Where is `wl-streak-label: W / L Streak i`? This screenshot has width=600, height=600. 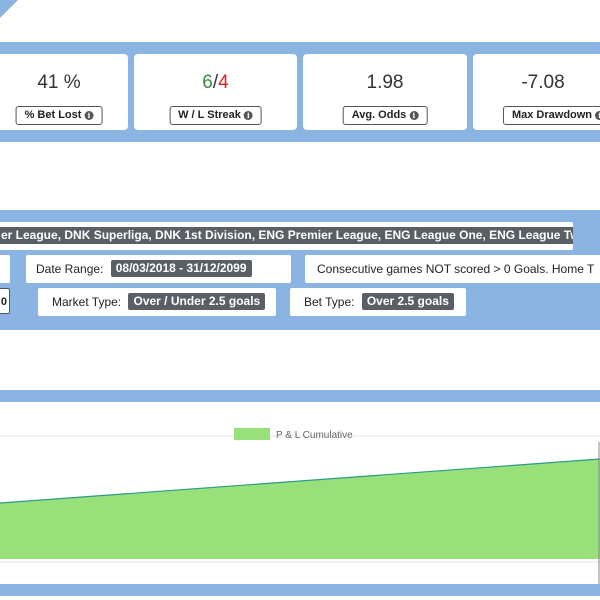
wl-streak-label: W / L Streak i is located at coordinates (215, 115).